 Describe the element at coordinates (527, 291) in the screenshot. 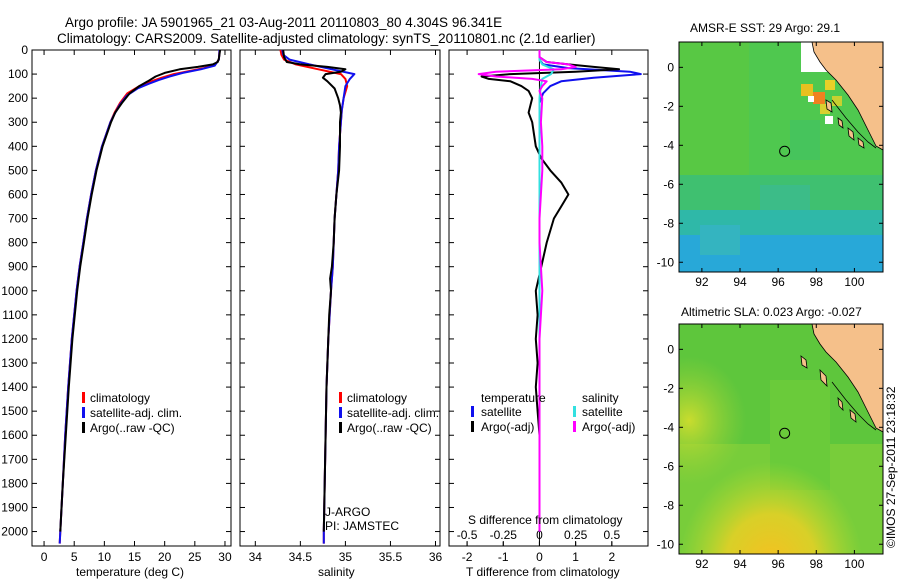

I see `series-line-s-argo-adj` at that location.